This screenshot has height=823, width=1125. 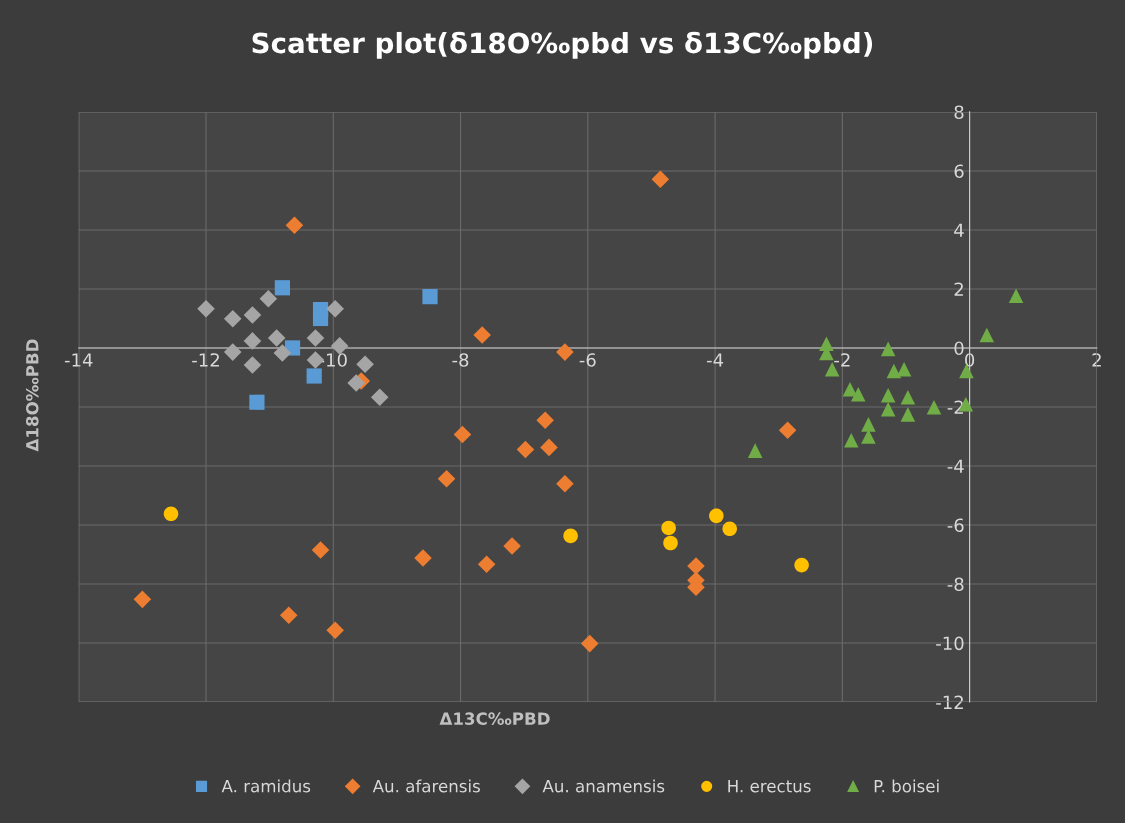 What do you see at coordinates (205, 360) in the screenshot?
I see `x-tick-label: -12` at bounding box center [205, 360].